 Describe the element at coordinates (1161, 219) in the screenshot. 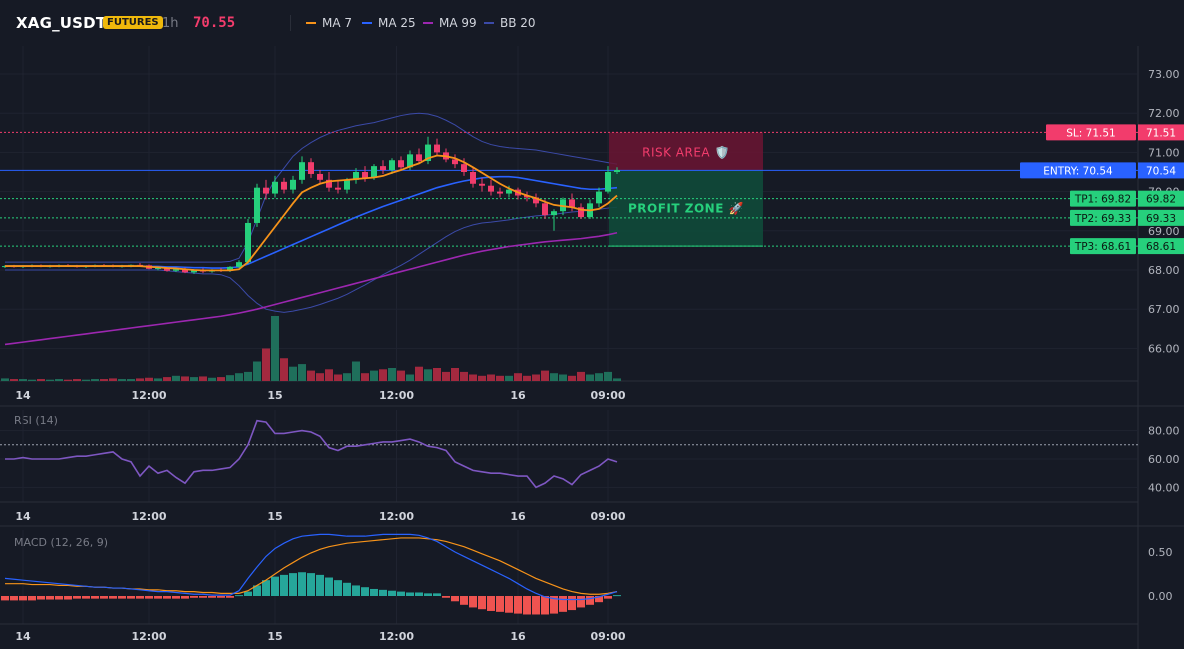

I see `level-price-label: 69.33` at that location.